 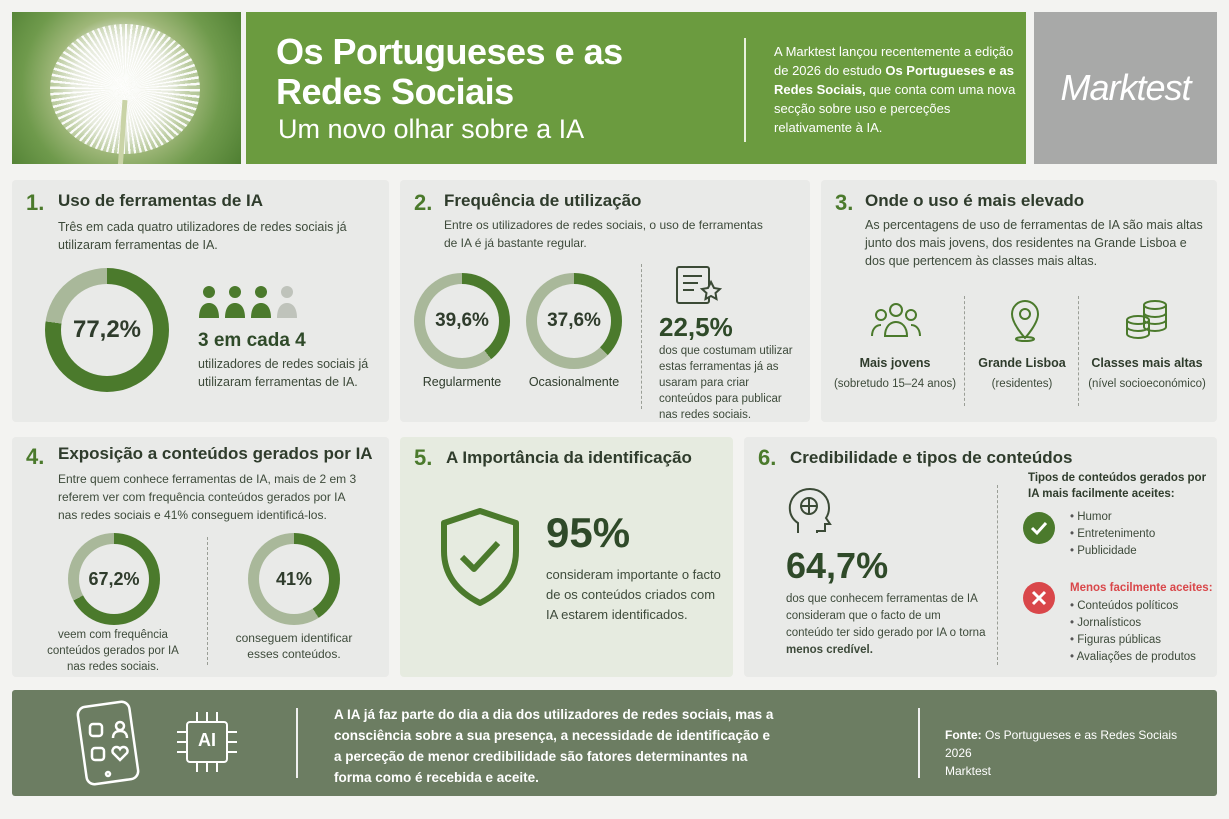 I want to click on section-title: Exposição a conteúdos gerados por IA, so click(x=215, y=453).